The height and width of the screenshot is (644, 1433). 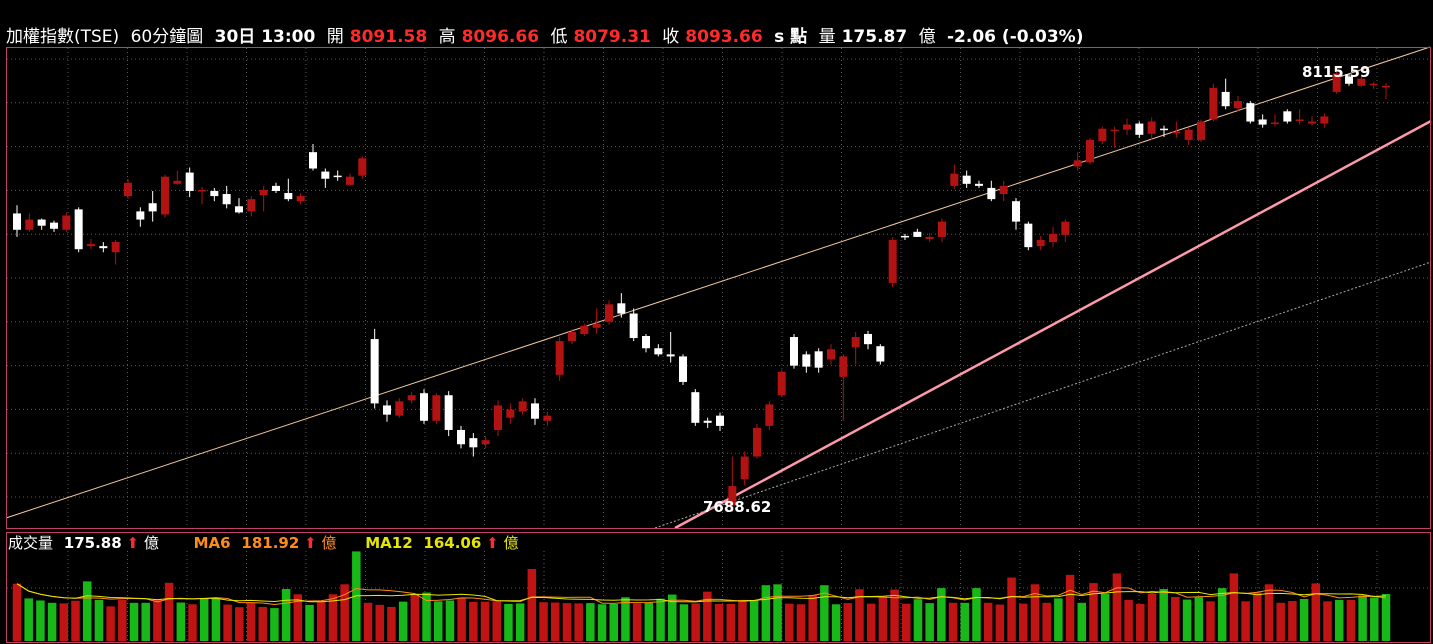 What do you see at coordinates (827, 37) in the screenshot?
I see `volume-label: 量` at bounding box center [827, 37].